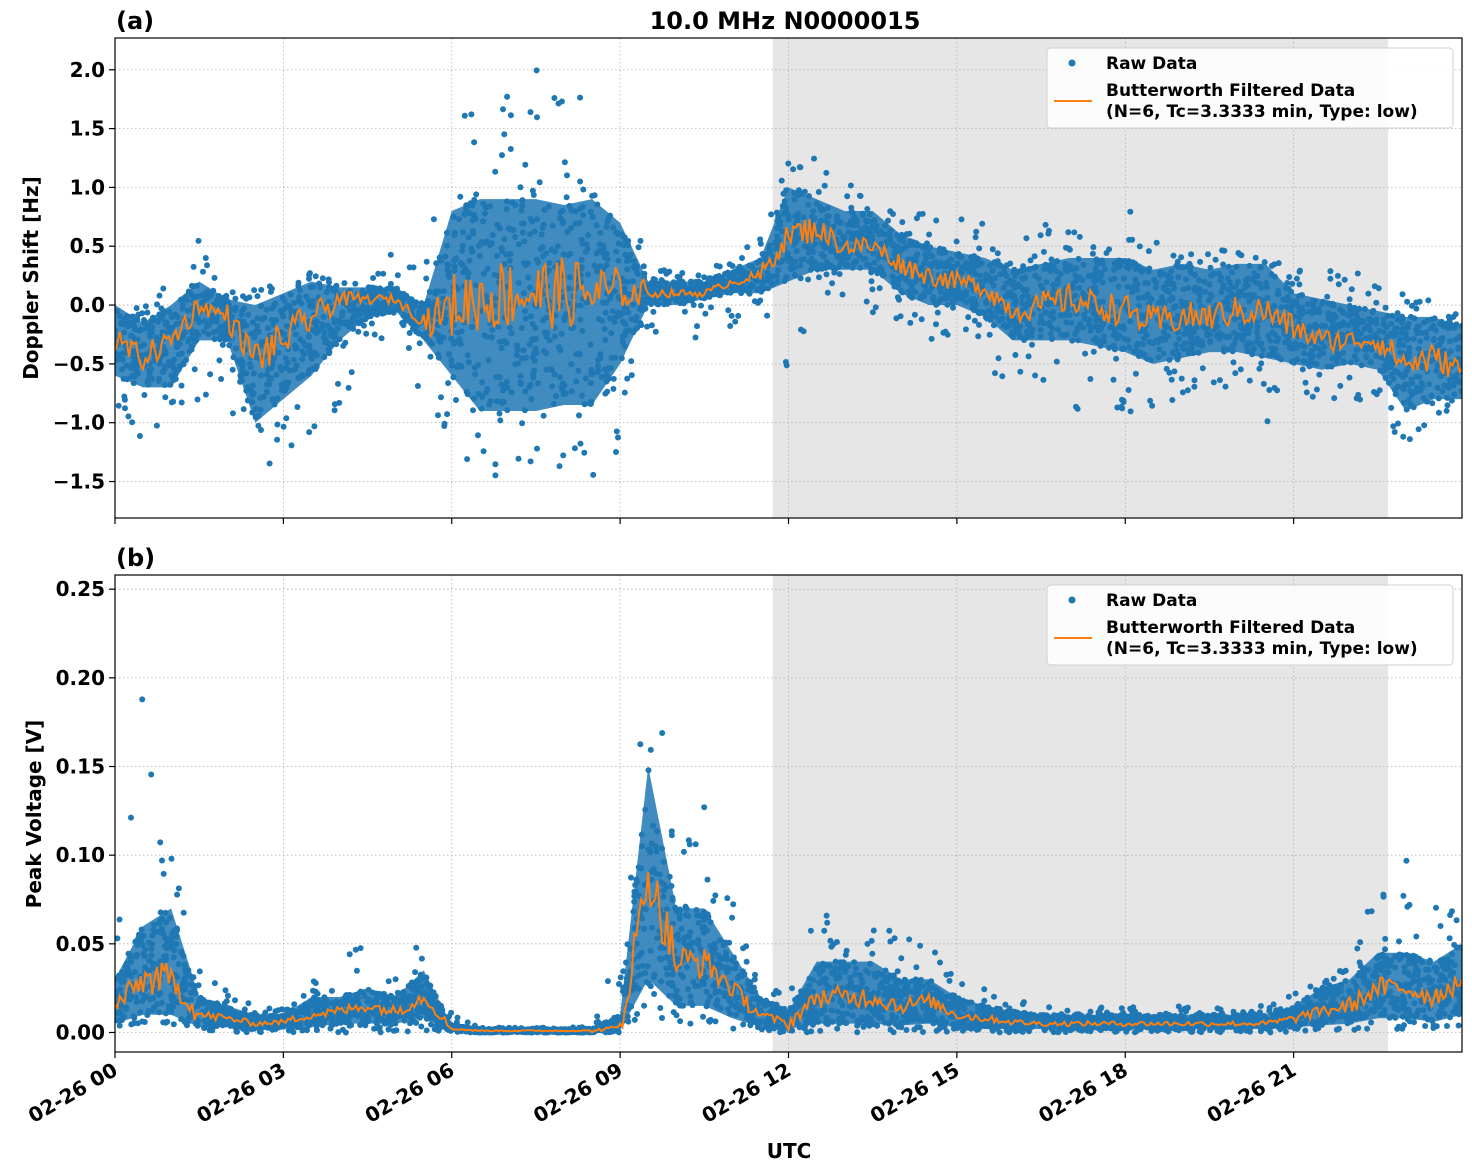 The height and width of the screenshot is (1176, 1472). I want to click on y-tick-label: −1.0, so click(79, 423).